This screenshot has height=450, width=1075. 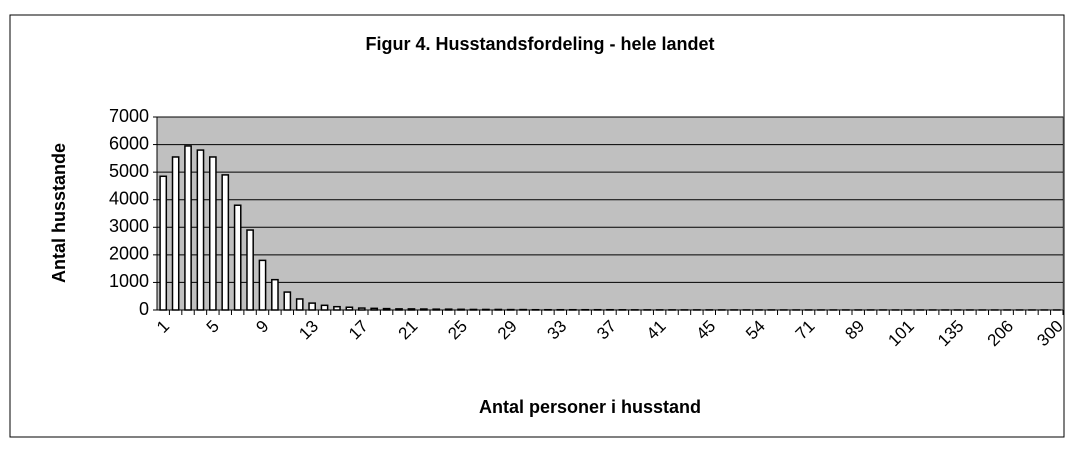 What do you see at coordinates (590, 407) in the screenshot?
I see `x-axis-label: Antal personer i husstand` at bounding box center [590, 407].